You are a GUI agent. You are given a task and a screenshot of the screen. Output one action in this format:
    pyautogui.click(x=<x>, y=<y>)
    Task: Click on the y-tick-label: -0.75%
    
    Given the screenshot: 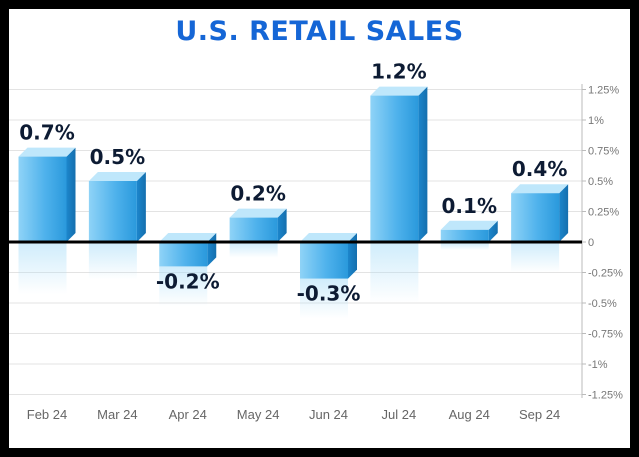 What is the action you would take?
    pyautogui.click(x=605, y=335)
    